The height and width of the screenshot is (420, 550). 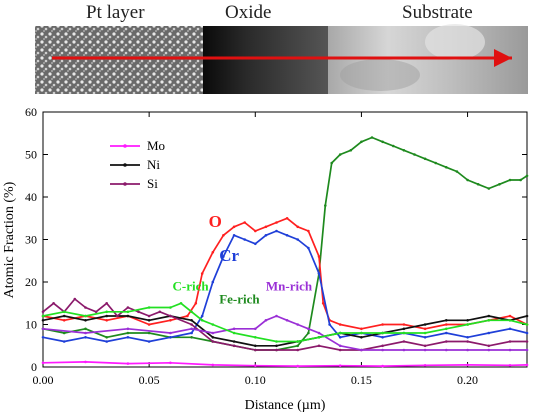 I want to click on y-tick-label: 60, so click(x=31, y=112).